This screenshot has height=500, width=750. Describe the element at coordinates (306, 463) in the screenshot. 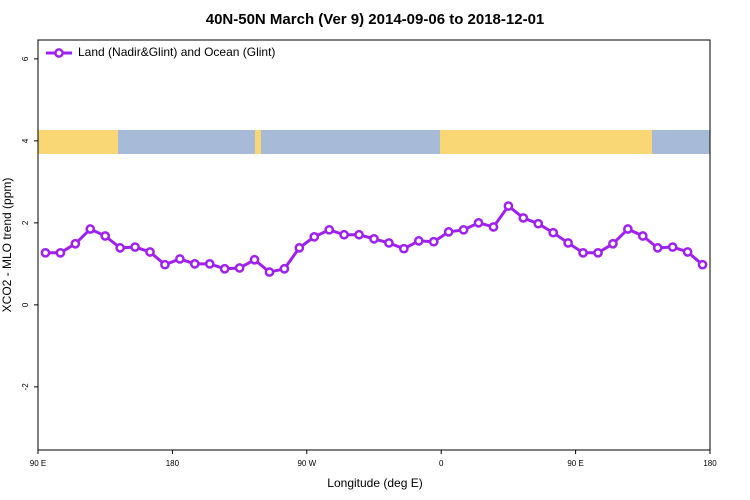

I see `x-tick-label: 90 W` at that location.